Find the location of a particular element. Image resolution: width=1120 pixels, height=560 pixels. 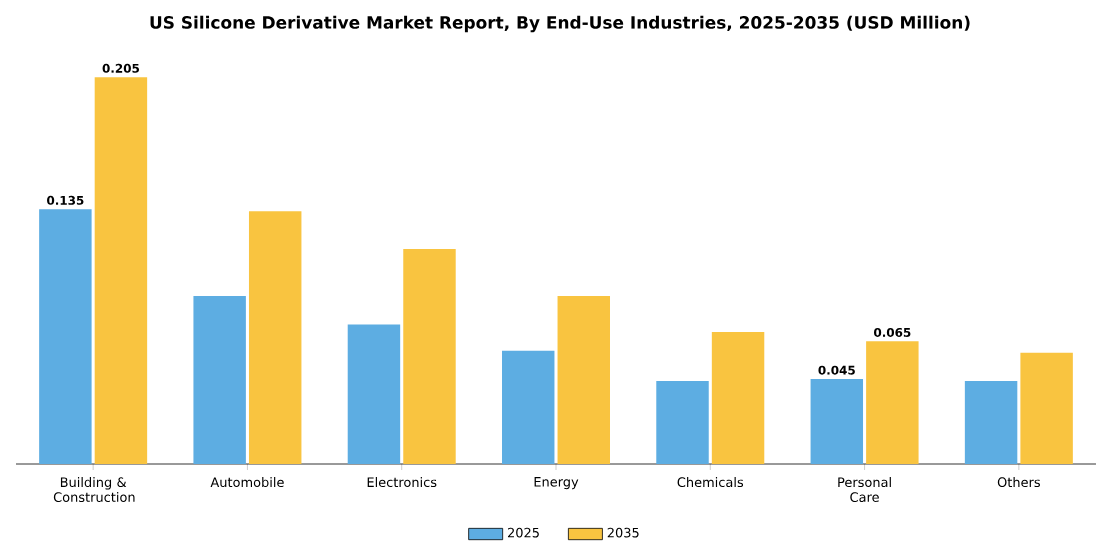

chart-title: US Silicone Derivative Market Report, By End-Use Industries, 2025-2035 (USD Million) is located at coordinates (560, 24).